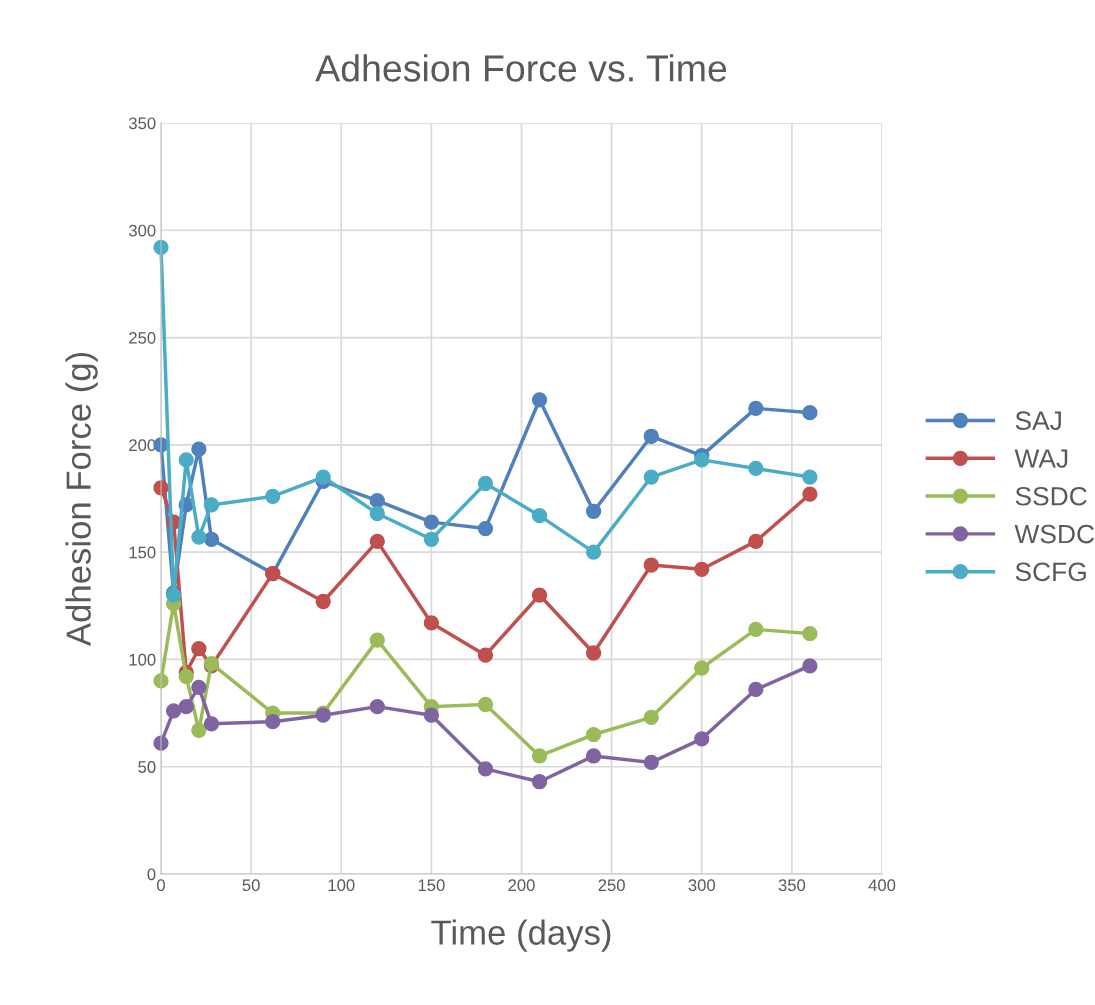  I want to click on y-tick-label: 150, so click(142, 552).